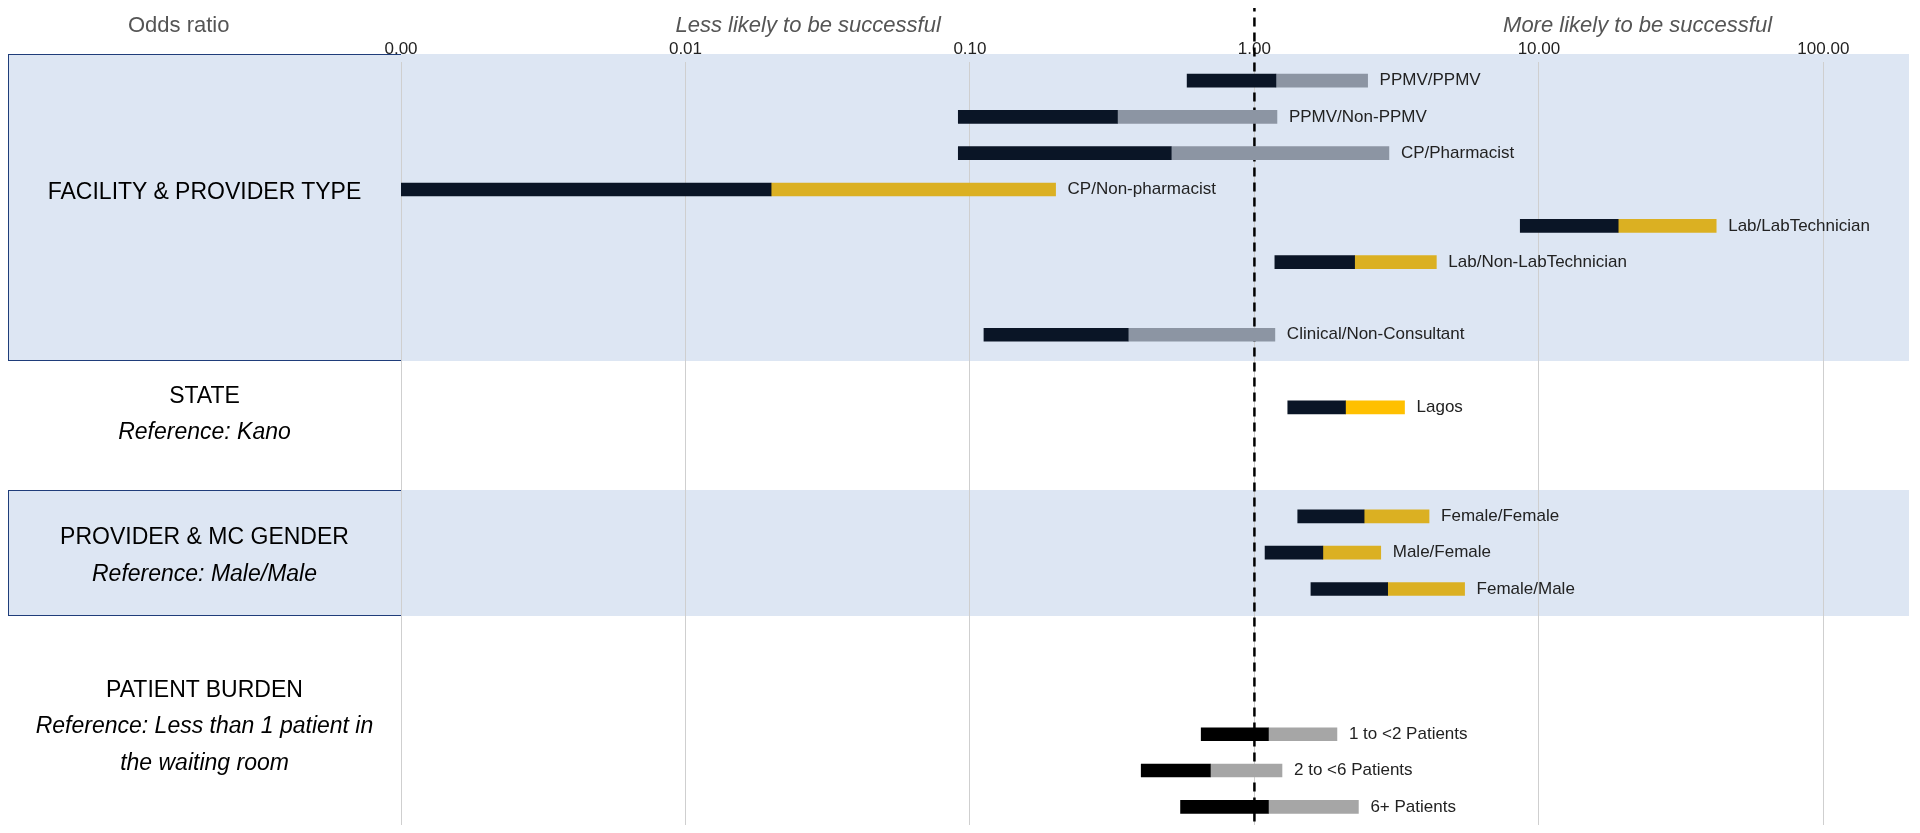  What do you see at coordinates (808, 25) in the screenshot?
I see `text: Less likely to be successful` at bounding box center [808, 25].